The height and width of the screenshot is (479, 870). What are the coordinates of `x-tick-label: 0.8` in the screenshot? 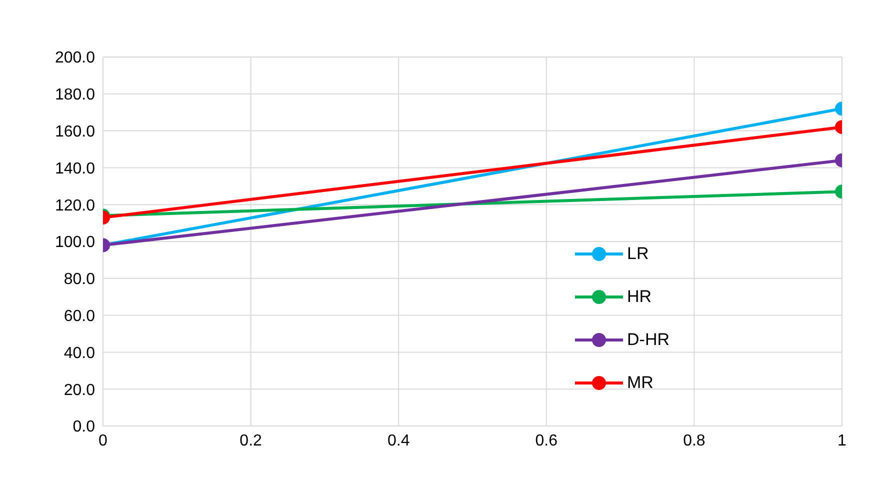 It's located at (694, 441).